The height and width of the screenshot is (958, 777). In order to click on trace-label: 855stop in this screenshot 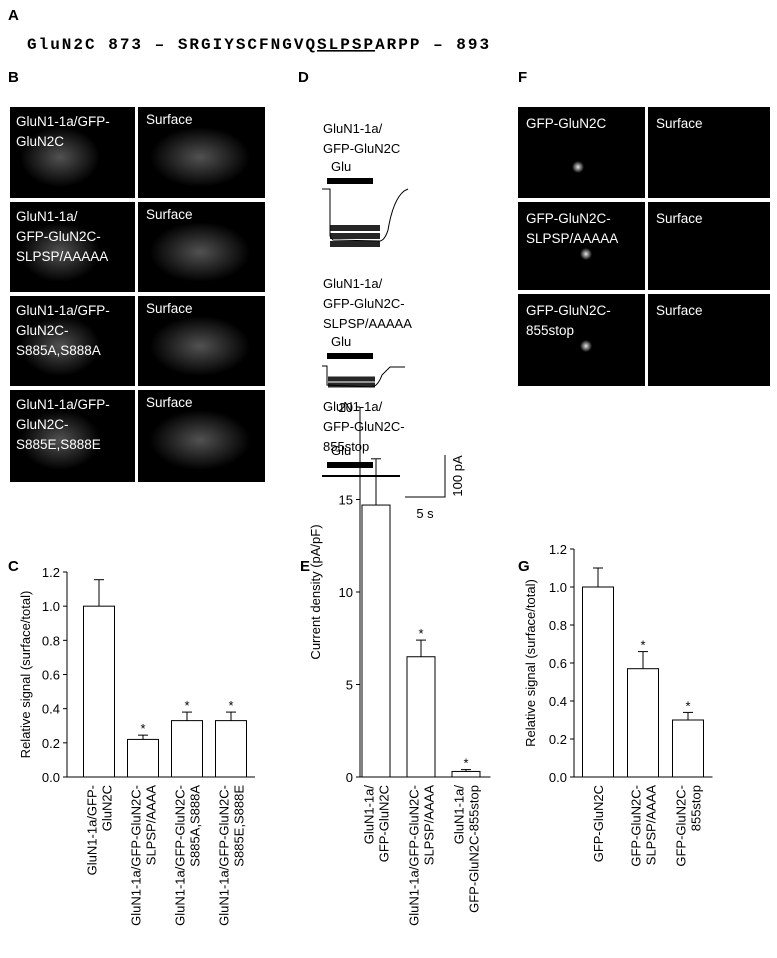, I will do `click(346, 446)`.